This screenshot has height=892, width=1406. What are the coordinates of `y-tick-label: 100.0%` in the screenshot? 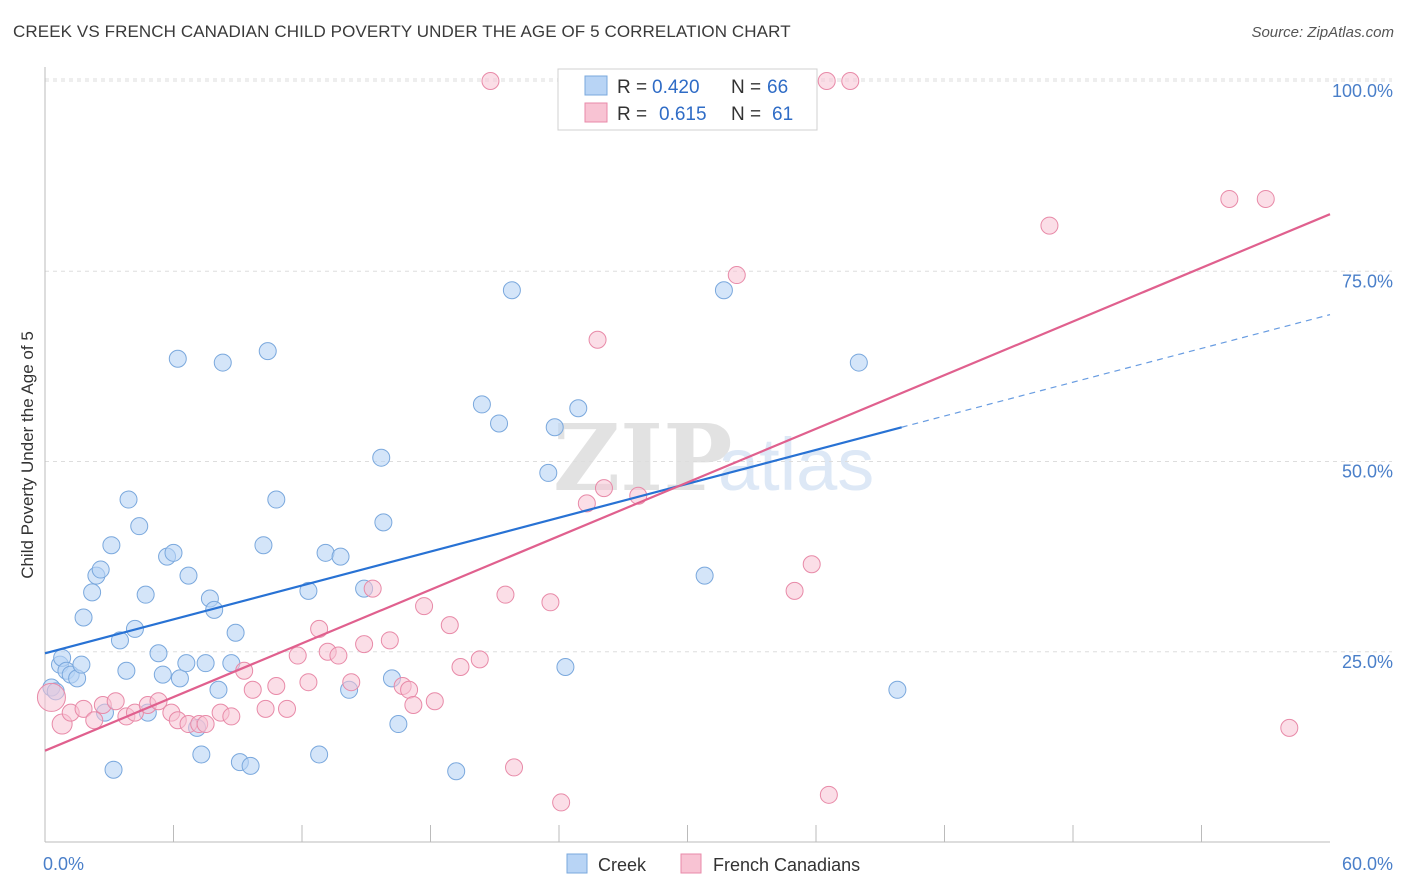 It's located at (1362, 91).